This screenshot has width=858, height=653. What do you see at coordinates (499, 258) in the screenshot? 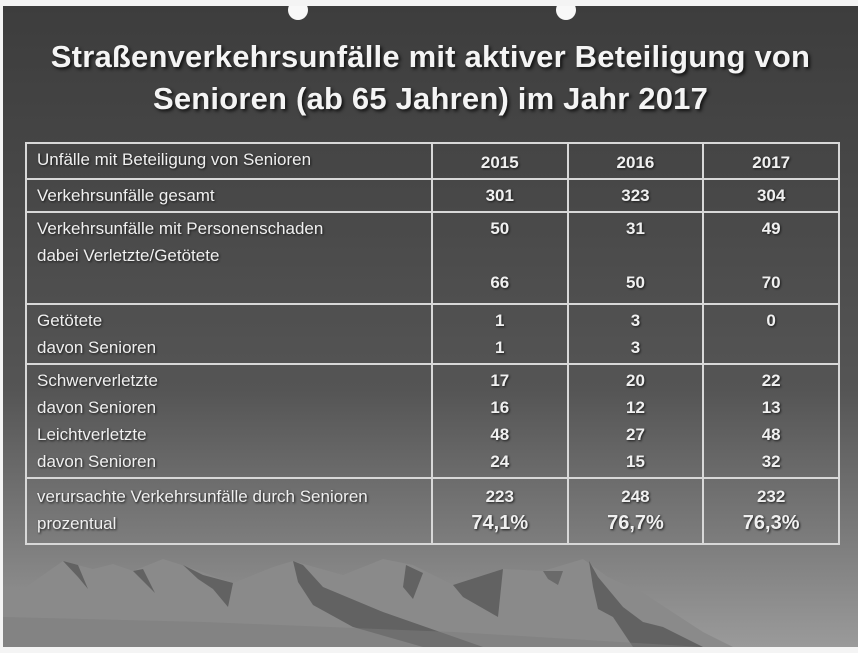
I see `cell-2015: 50 66` at bounding box center [499, 258].